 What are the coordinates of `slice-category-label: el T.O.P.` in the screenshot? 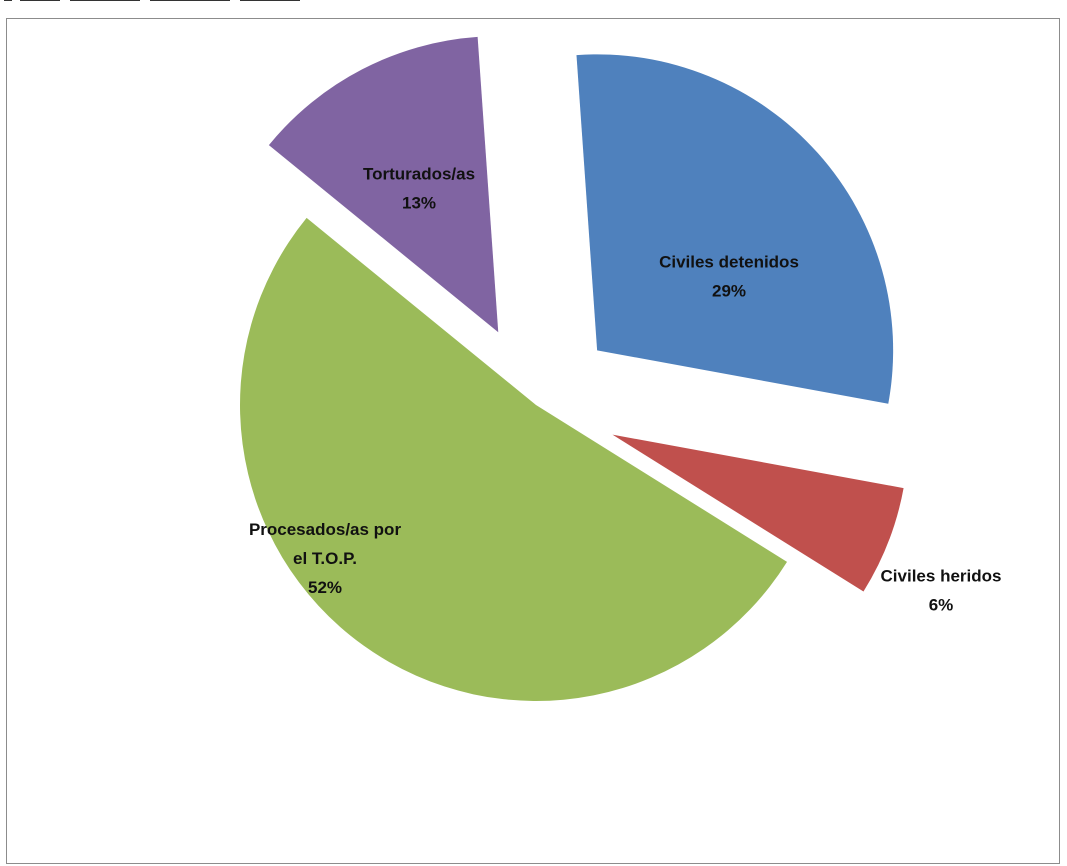 It's located at (325, 558).